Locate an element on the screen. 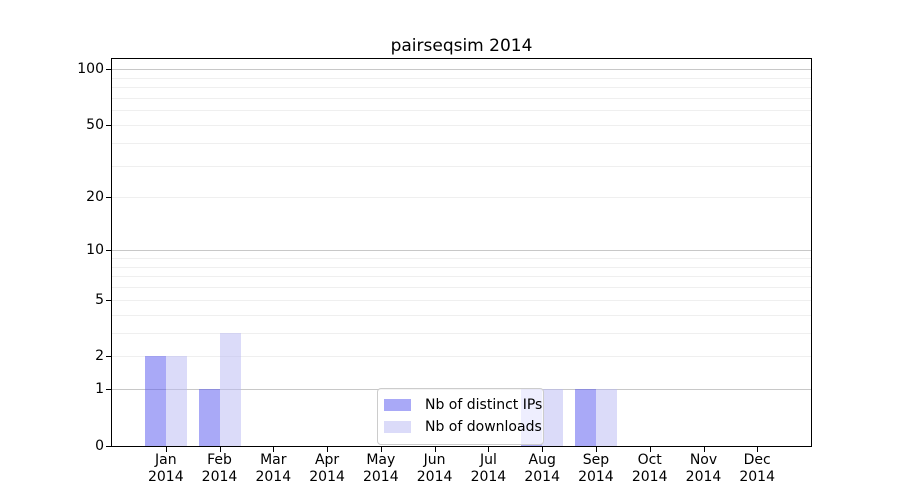 This screenshot has height=500, width=900. x-tick-label: Jan 2014 is located at coordinates (166, 469).